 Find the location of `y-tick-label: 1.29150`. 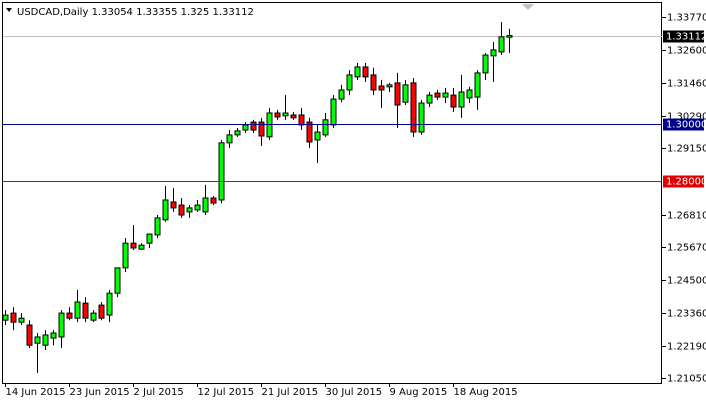

y-tick-label: 1.29150 is located at coordinates (686, 149).